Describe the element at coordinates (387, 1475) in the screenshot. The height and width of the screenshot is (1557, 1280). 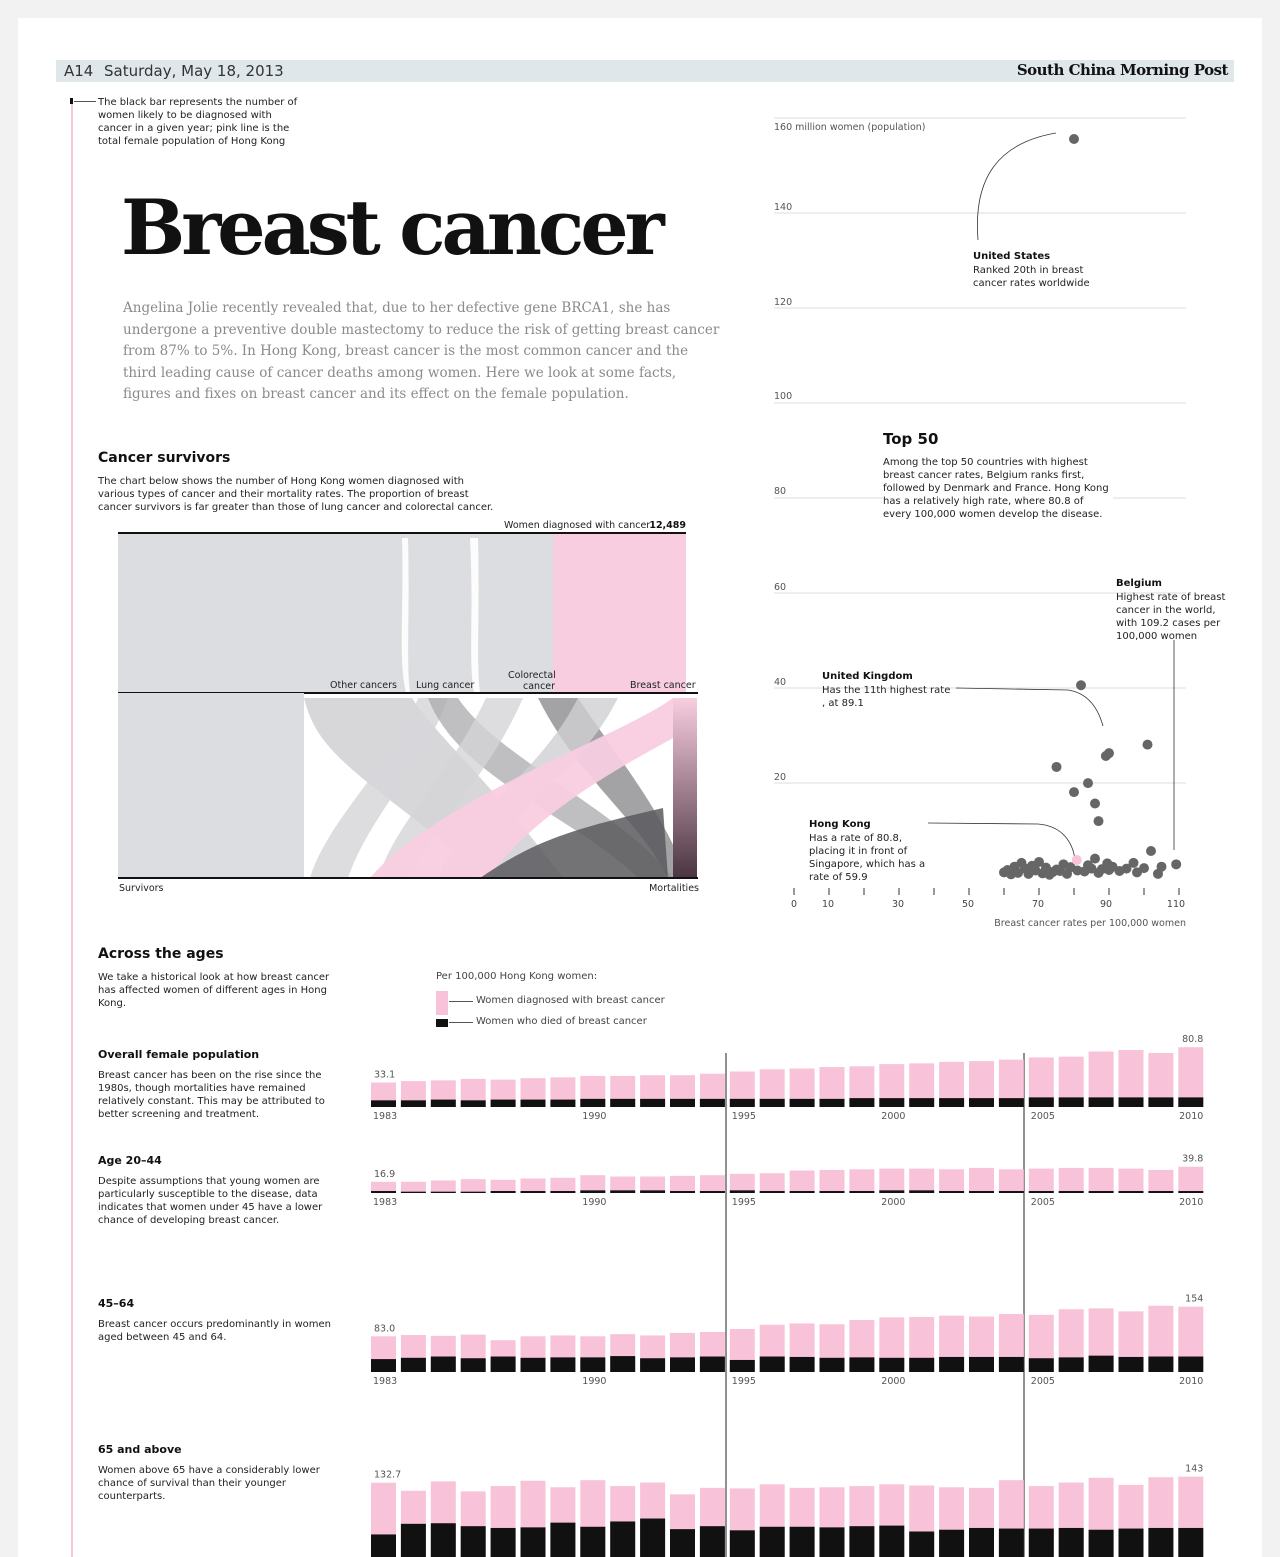
I see `first-value-label: 132.7` at that location.